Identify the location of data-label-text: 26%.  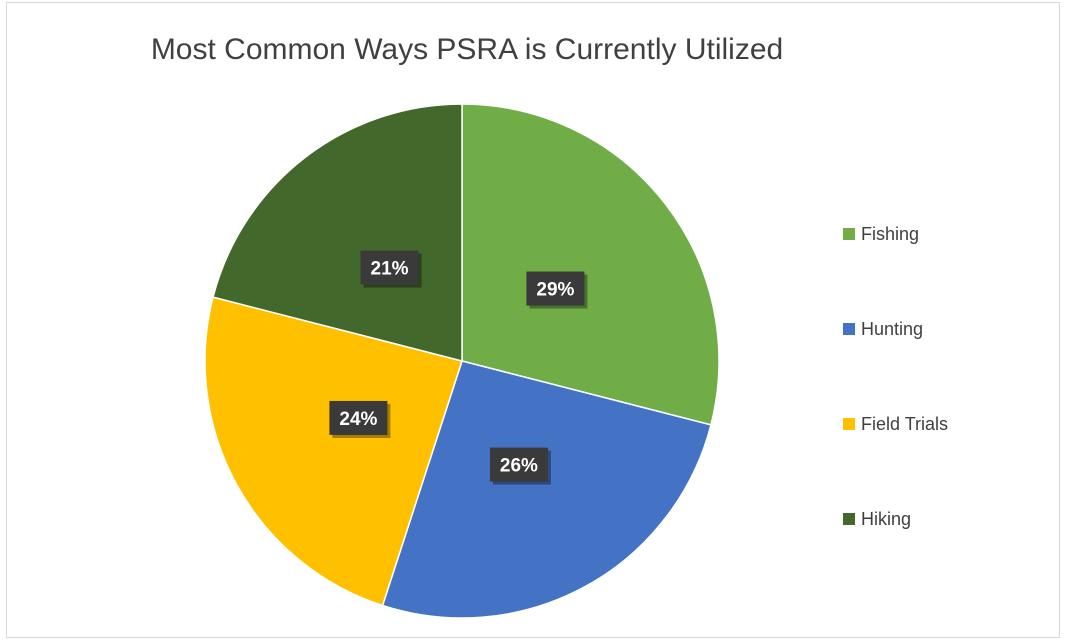
(519, 466).